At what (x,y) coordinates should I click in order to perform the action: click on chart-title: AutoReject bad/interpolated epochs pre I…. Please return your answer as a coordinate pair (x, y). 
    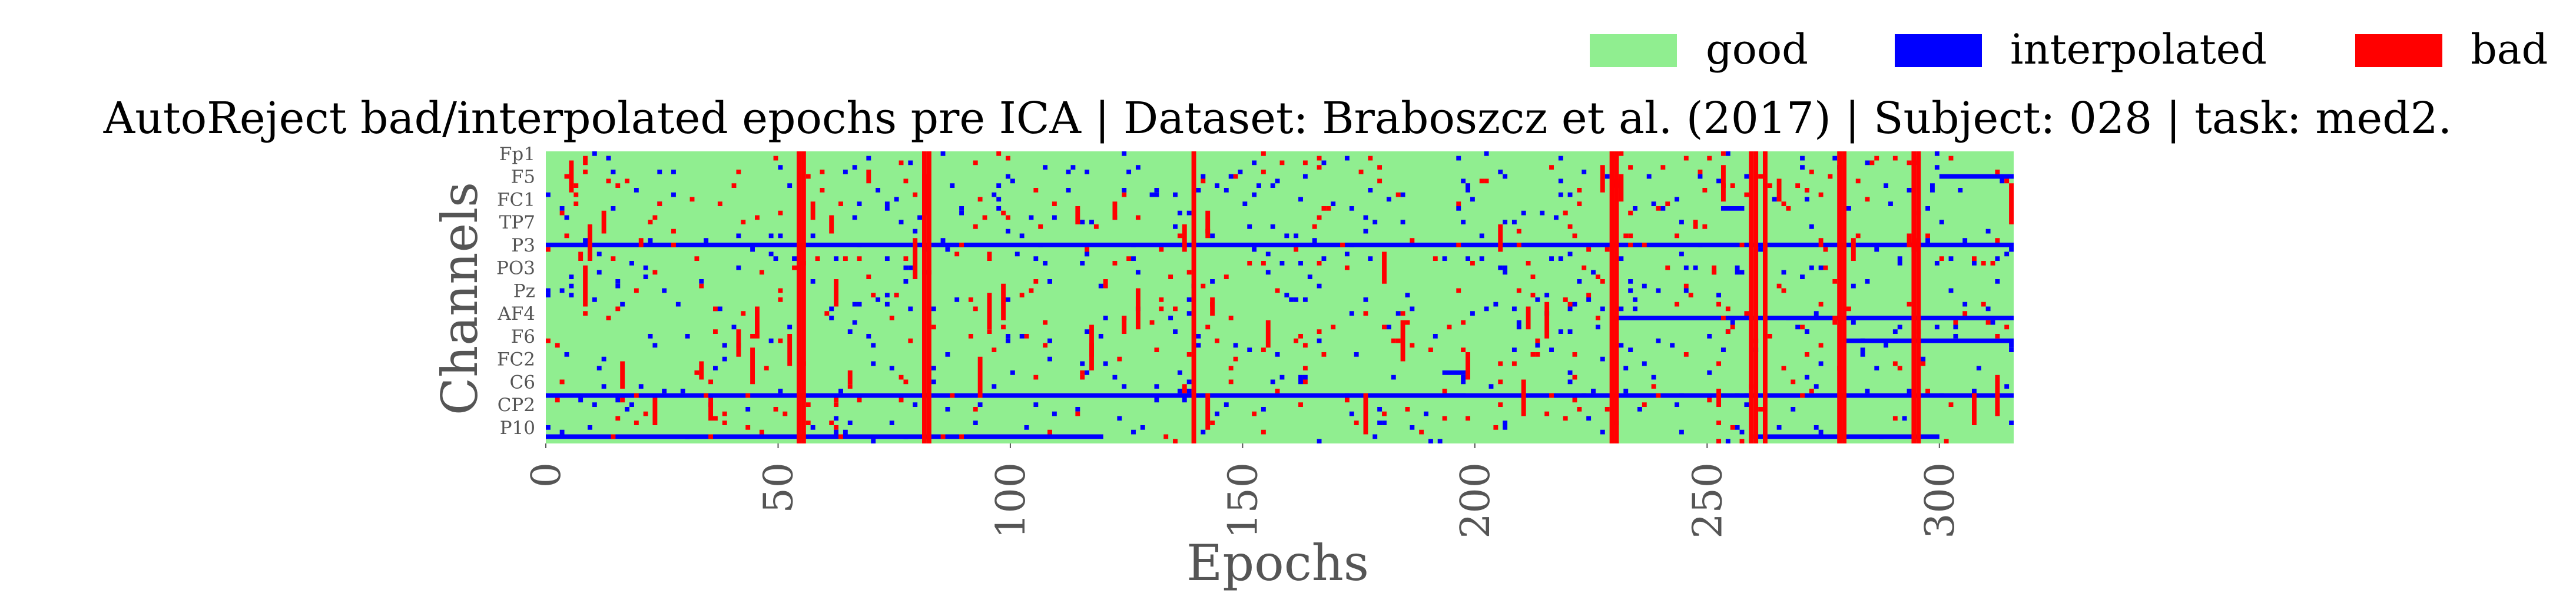
    Looking at the image, I should click on (1277, 118).